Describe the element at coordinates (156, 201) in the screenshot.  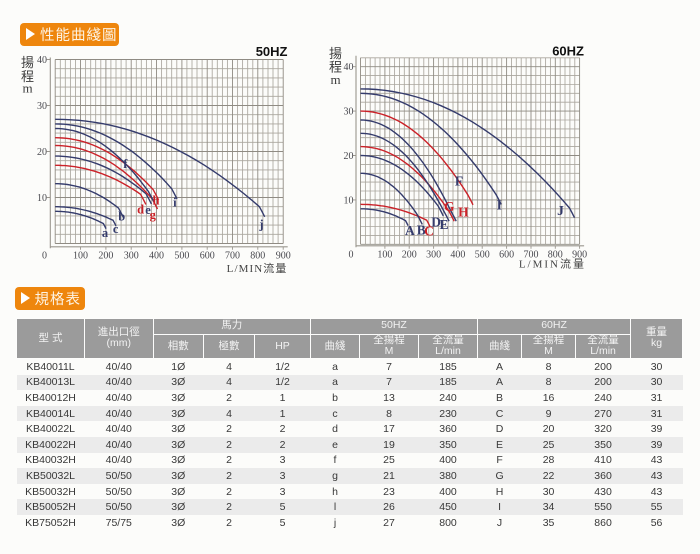
I see `svg-text: h` at that location.